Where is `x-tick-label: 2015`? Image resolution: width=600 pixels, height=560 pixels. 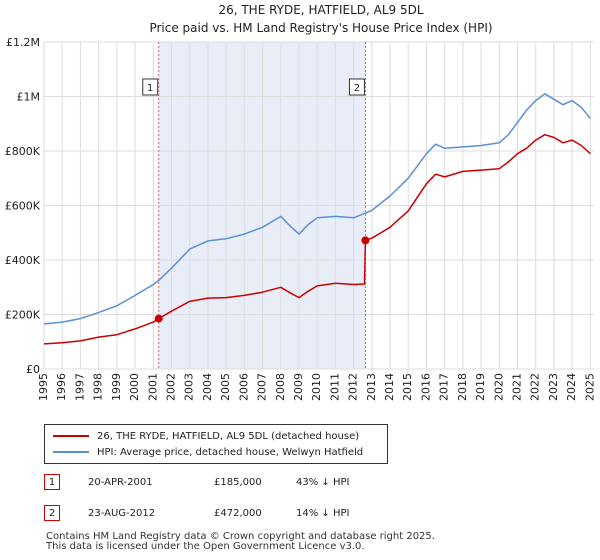 x-tick-label: 2015 is located at coordinates (407, 387).